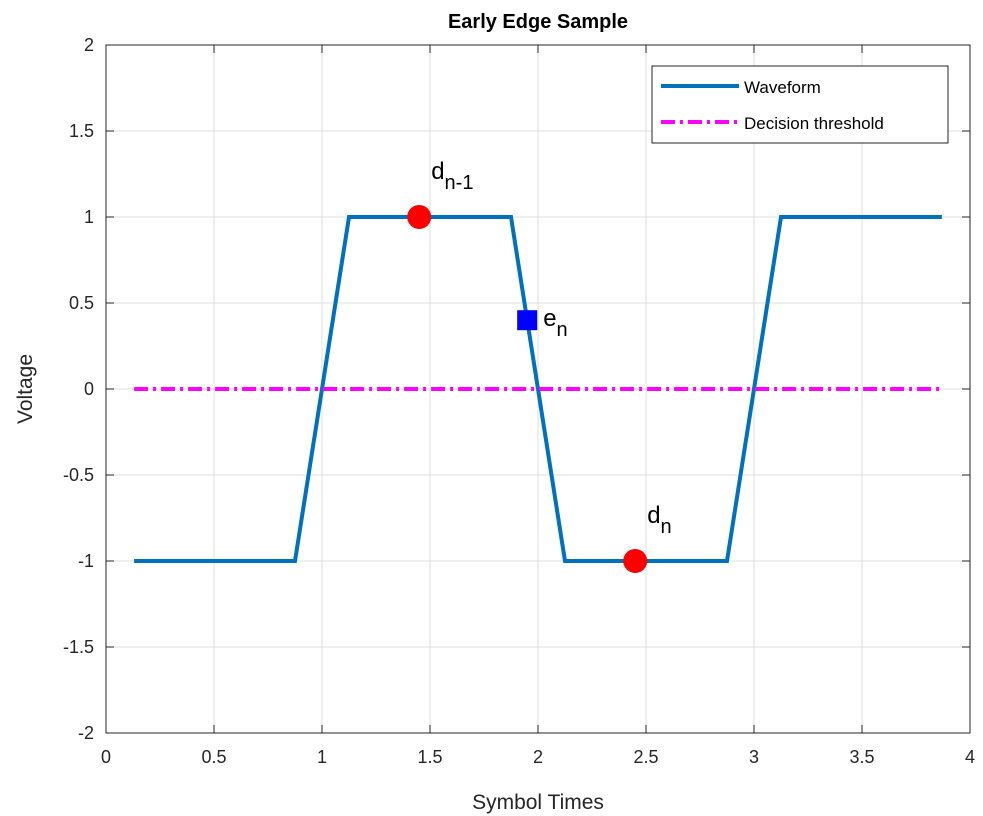 The image size is (983, 816). What do you see at coordinates (106, 757) in the screenshot?
I see `x-tick-label: 0` at bounding box center [106, 757].